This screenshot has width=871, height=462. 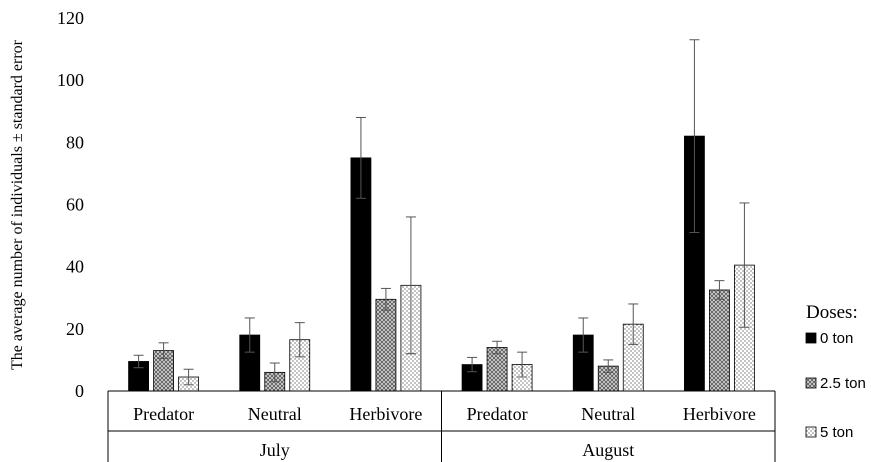 What do you see at coordinates (79, 391) in the screenshot?
I see `y-tick-label: 0` at bounding box center [79, 391].